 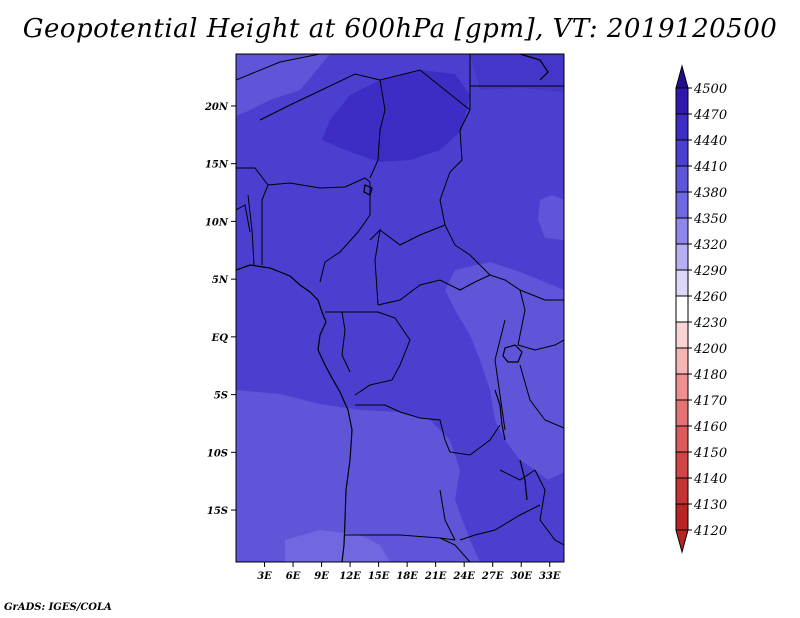 What do you see at coordinates (500, 375) in the screenshot?
I see `border-drc-east` at bounding box center [500, 375].